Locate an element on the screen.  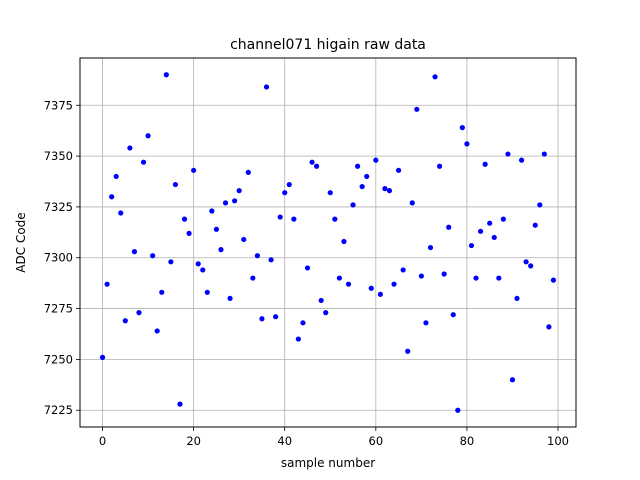
x-tick-label: 60 is located at coordinates (376, 441).